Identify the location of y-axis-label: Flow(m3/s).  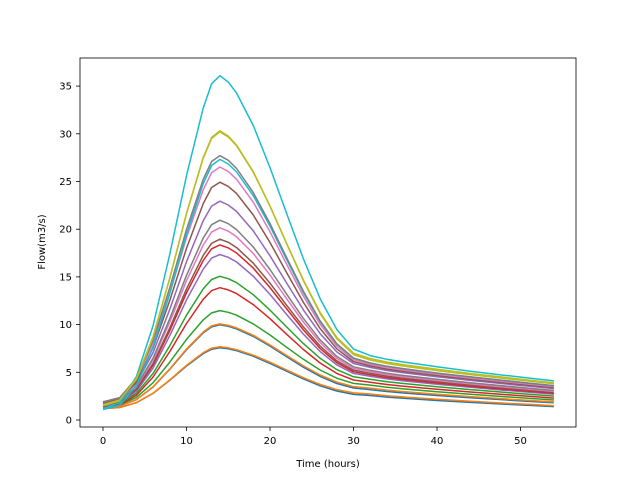
(42, 241).